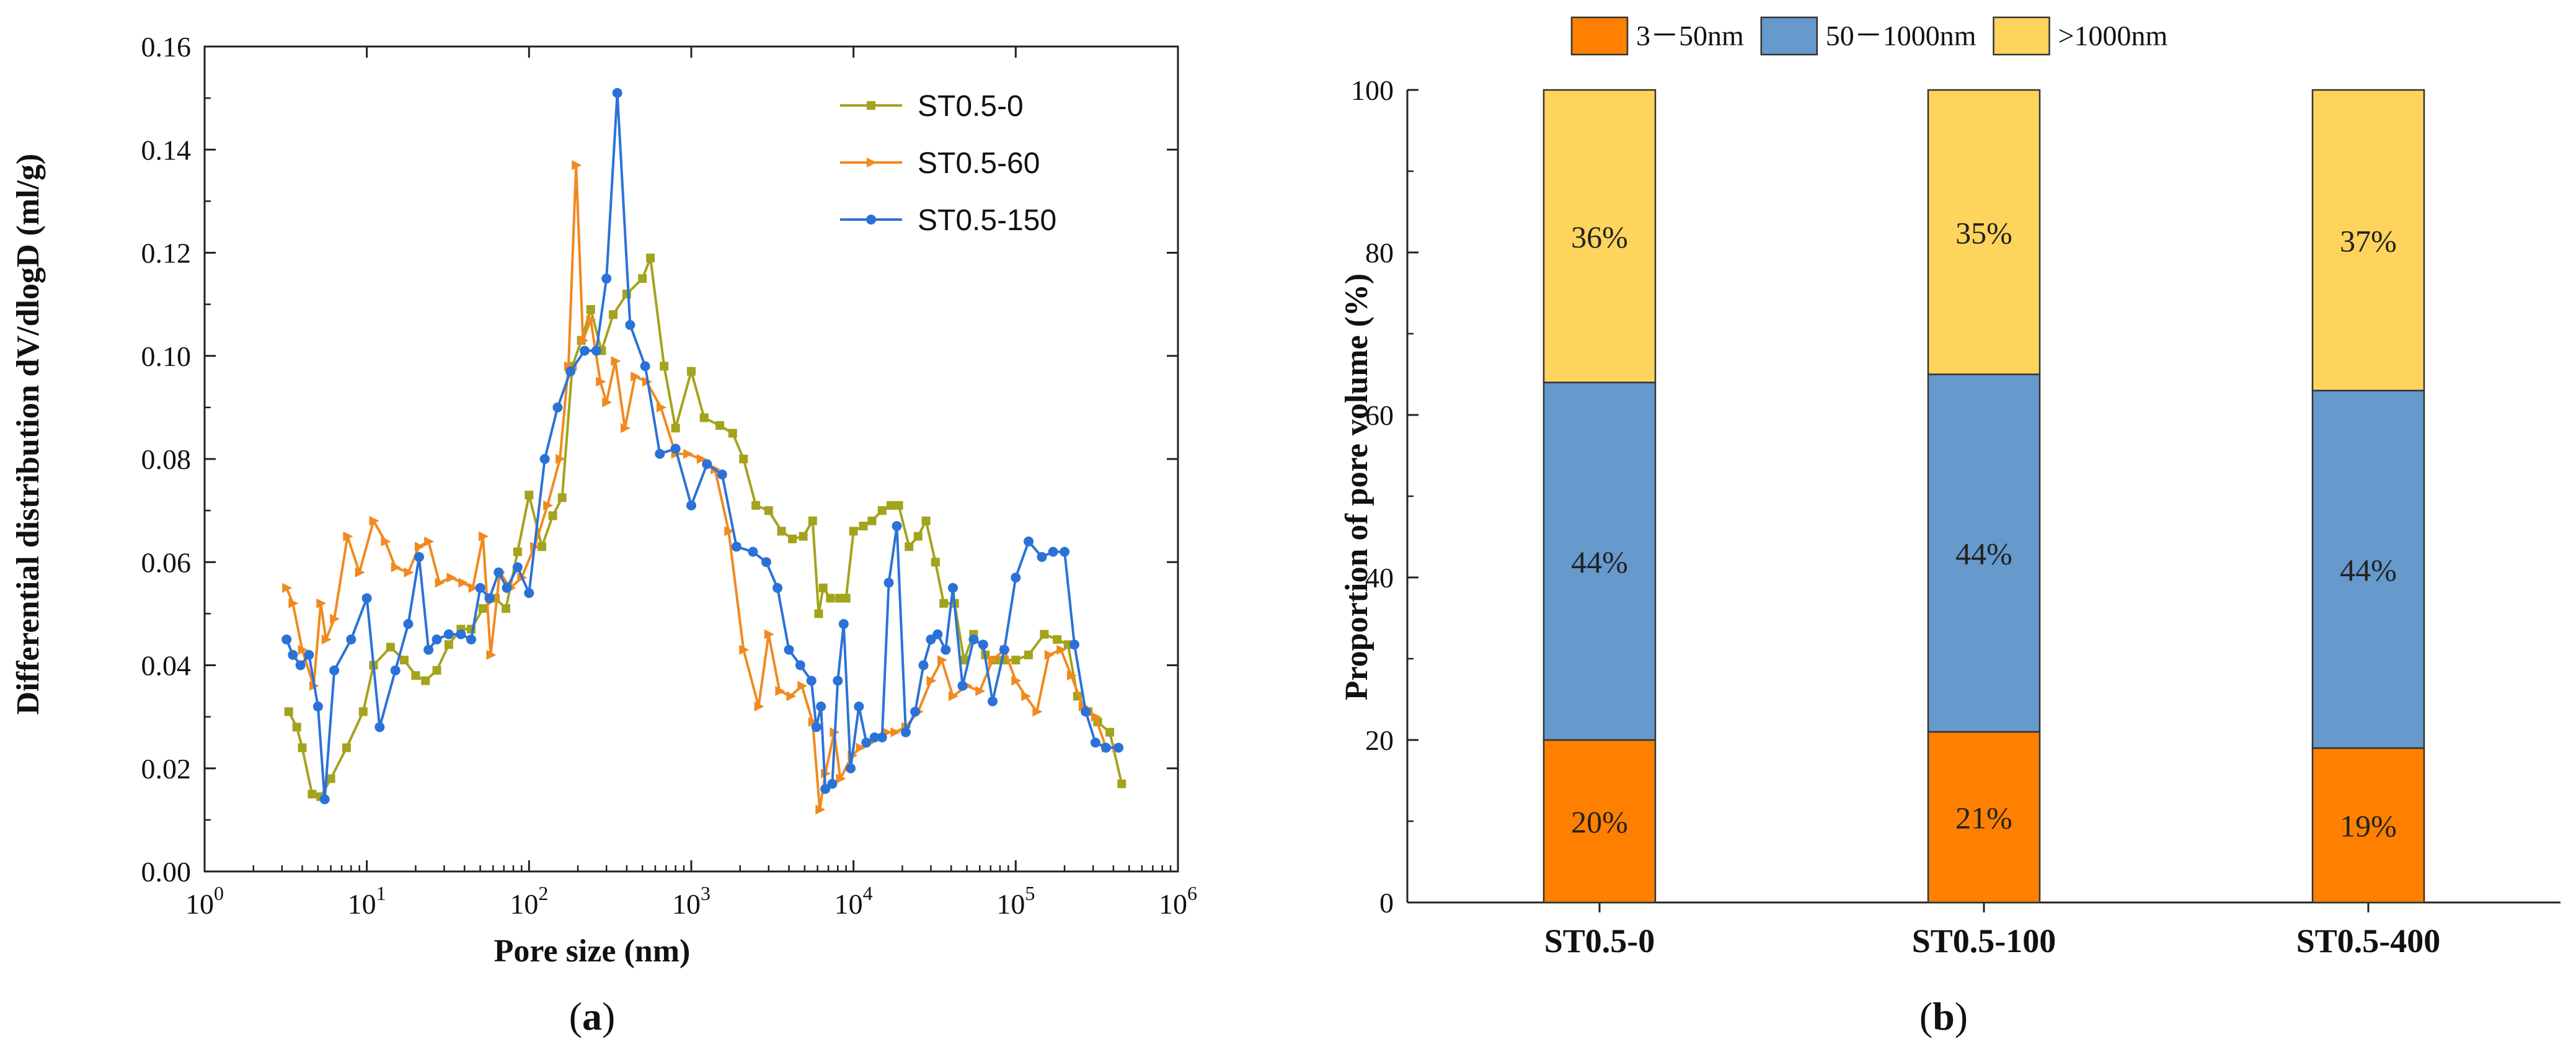 The width and height of the screenshot is (2576, 1047). What do you see at coordinates (971, 106) in the screenshot?
I see `legend-label: ST0.5-0` at bounding box center [971, 106].